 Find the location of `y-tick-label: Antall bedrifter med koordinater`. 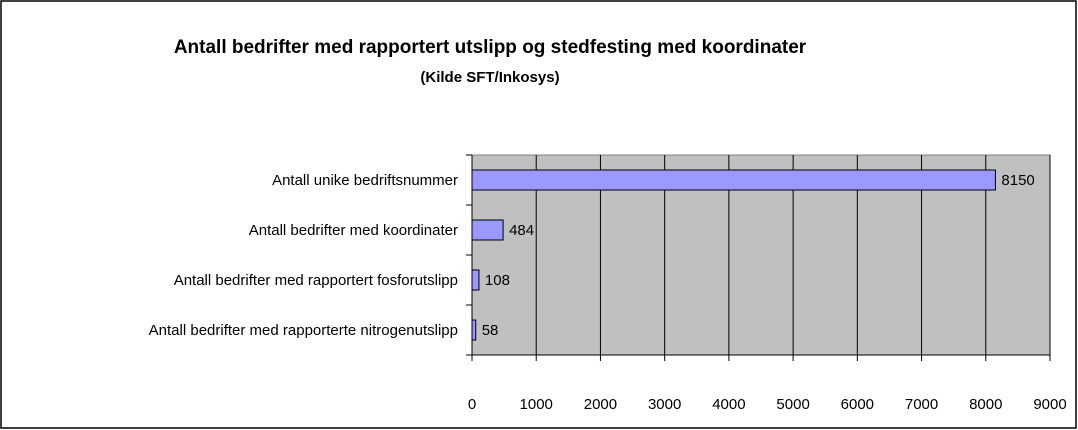

y-tick-label: Antall bedrifter med koordinater is located at coordinates (353, 230).